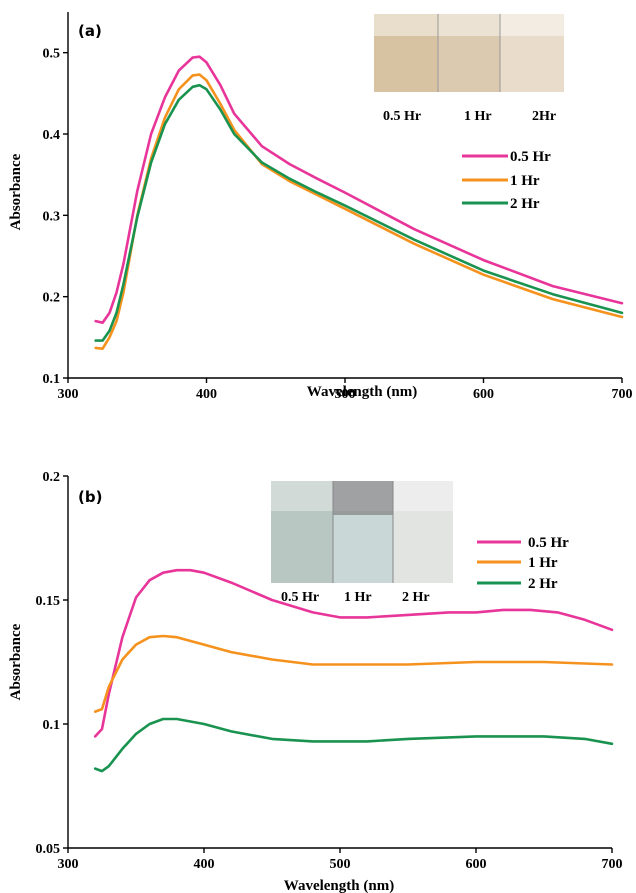  What do you see at coordinates (506, 180) in the screenshot?
I see `legend-a: 0.5 Hr 1 Hr 2 Hr` at bounding box center [506, 180].